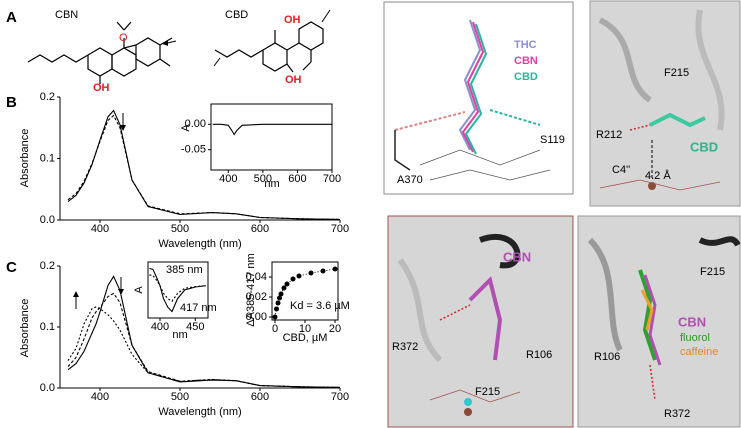 Image resolution: width=741 pixels, height=428 pixels. What do you see at coordinates (472, 100) in the screenshot?
I see `molecule-render` at bounding box center [472, 100].